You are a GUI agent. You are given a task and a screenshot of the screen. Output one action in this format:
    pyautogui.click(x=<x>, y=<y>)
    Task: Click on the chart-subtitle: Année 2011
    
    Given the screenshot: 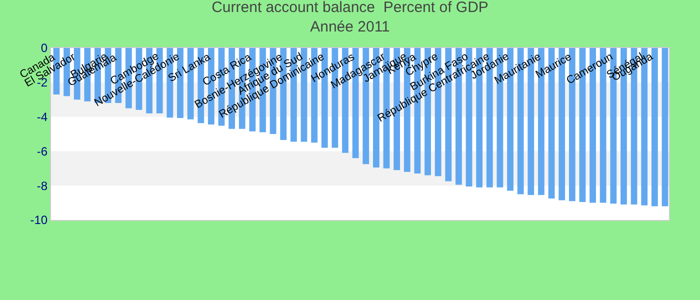 What is the action you would take?
    pyautogui.click(x=350, y=27)
    